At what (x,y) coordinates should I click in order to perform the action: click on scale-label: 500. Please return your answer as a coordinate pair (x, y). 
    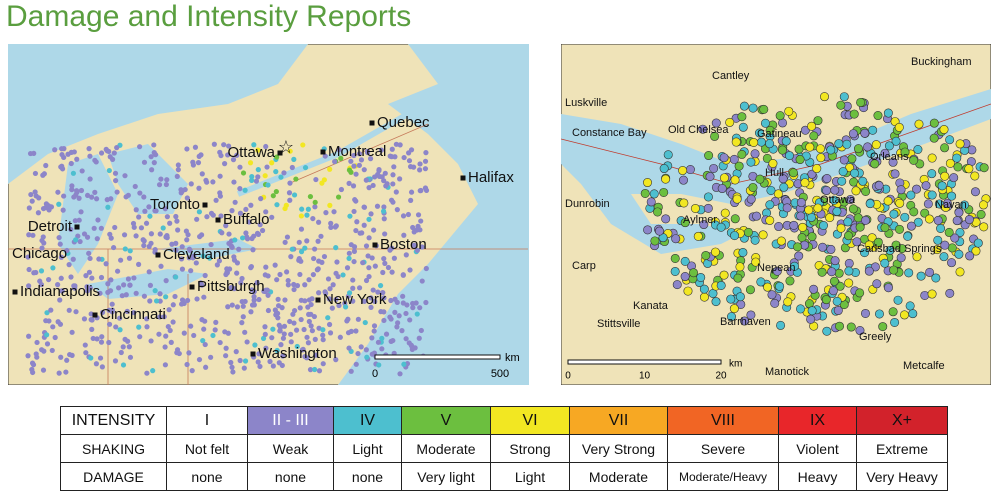
    Looking at the image, I should click on (500, 374).